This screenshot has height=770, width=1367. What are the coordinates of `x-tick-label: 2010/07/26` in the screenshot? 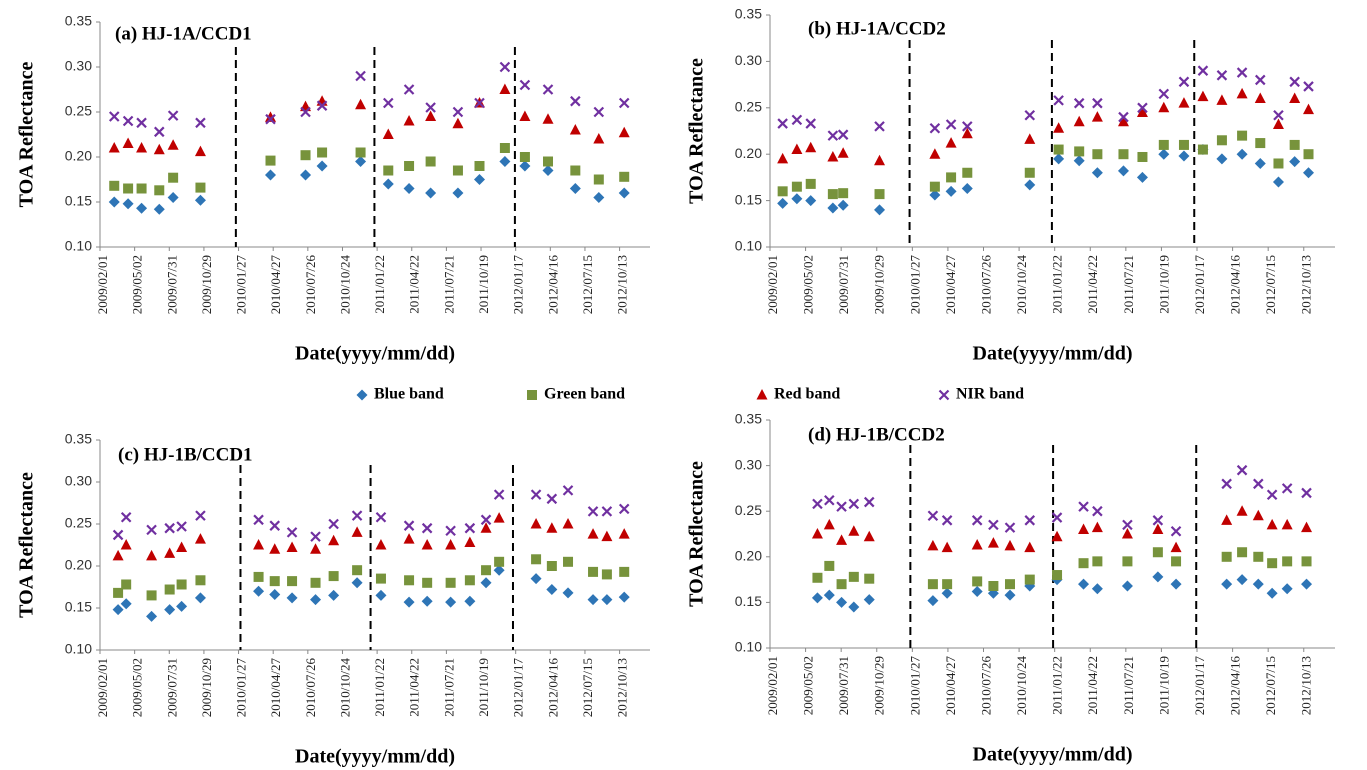 It's located at (310, 285).